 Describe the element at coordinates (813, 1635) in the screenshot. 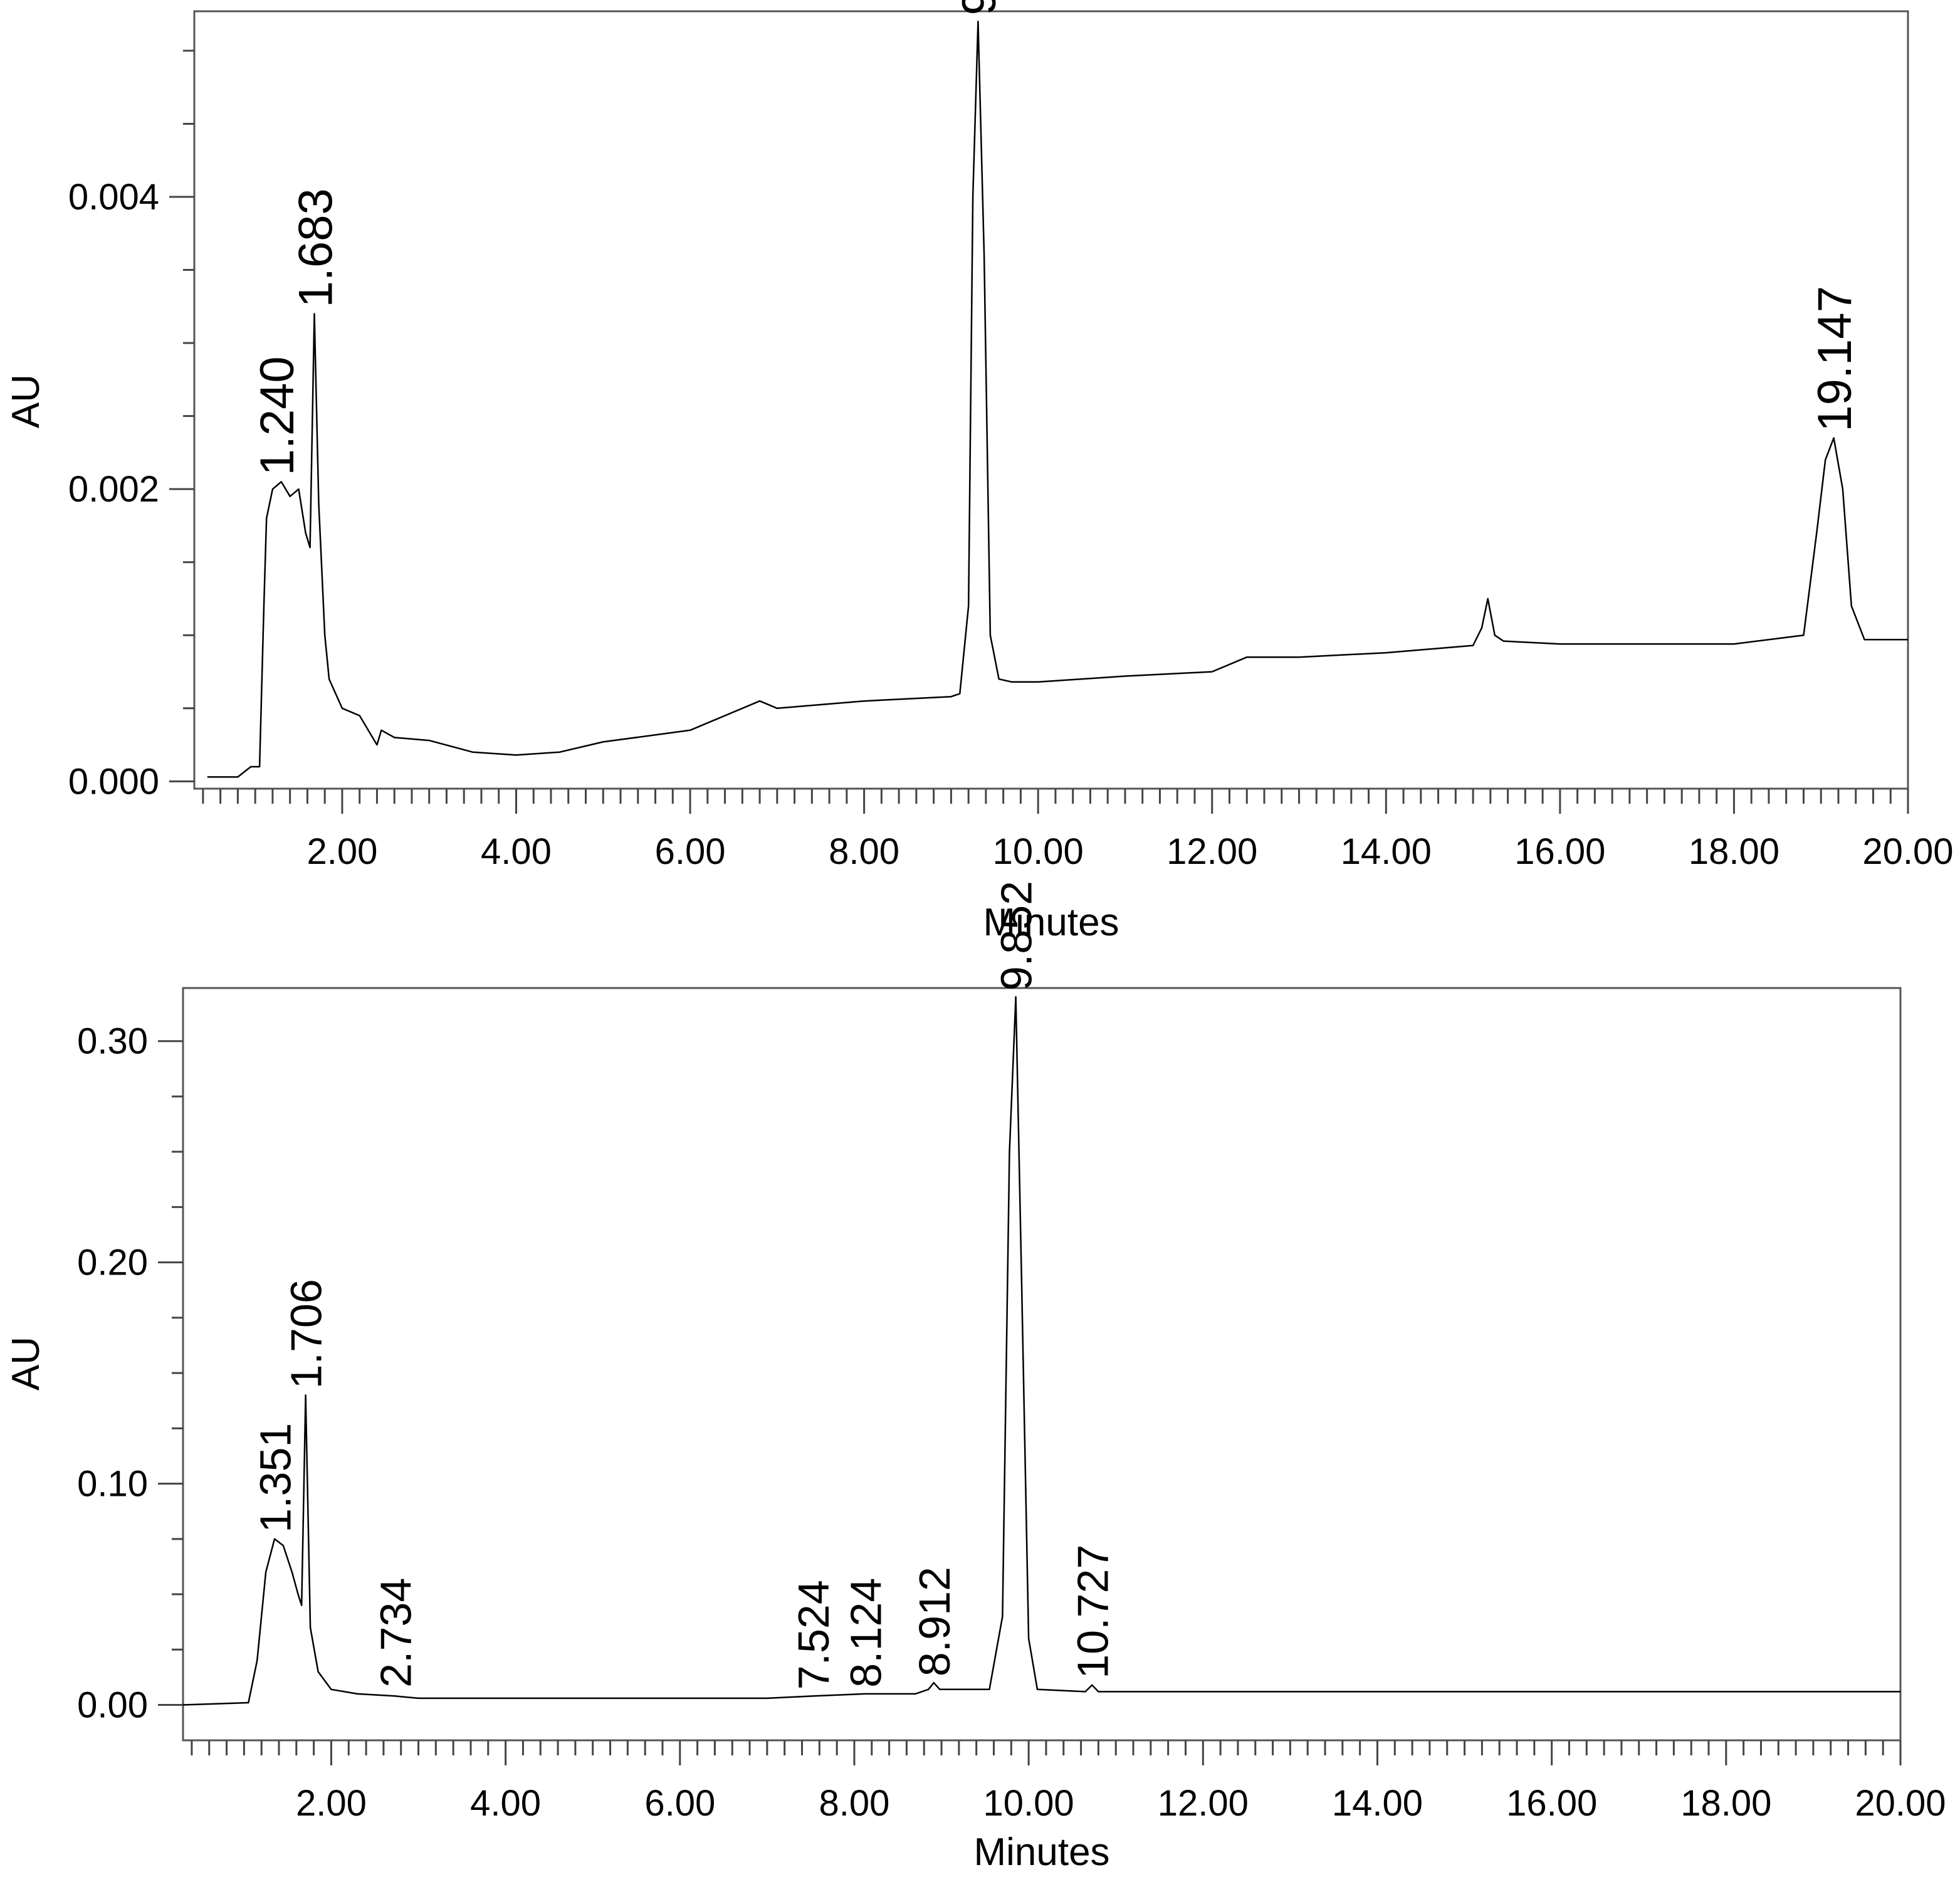

I see `peak-label: 7.524` at that location.